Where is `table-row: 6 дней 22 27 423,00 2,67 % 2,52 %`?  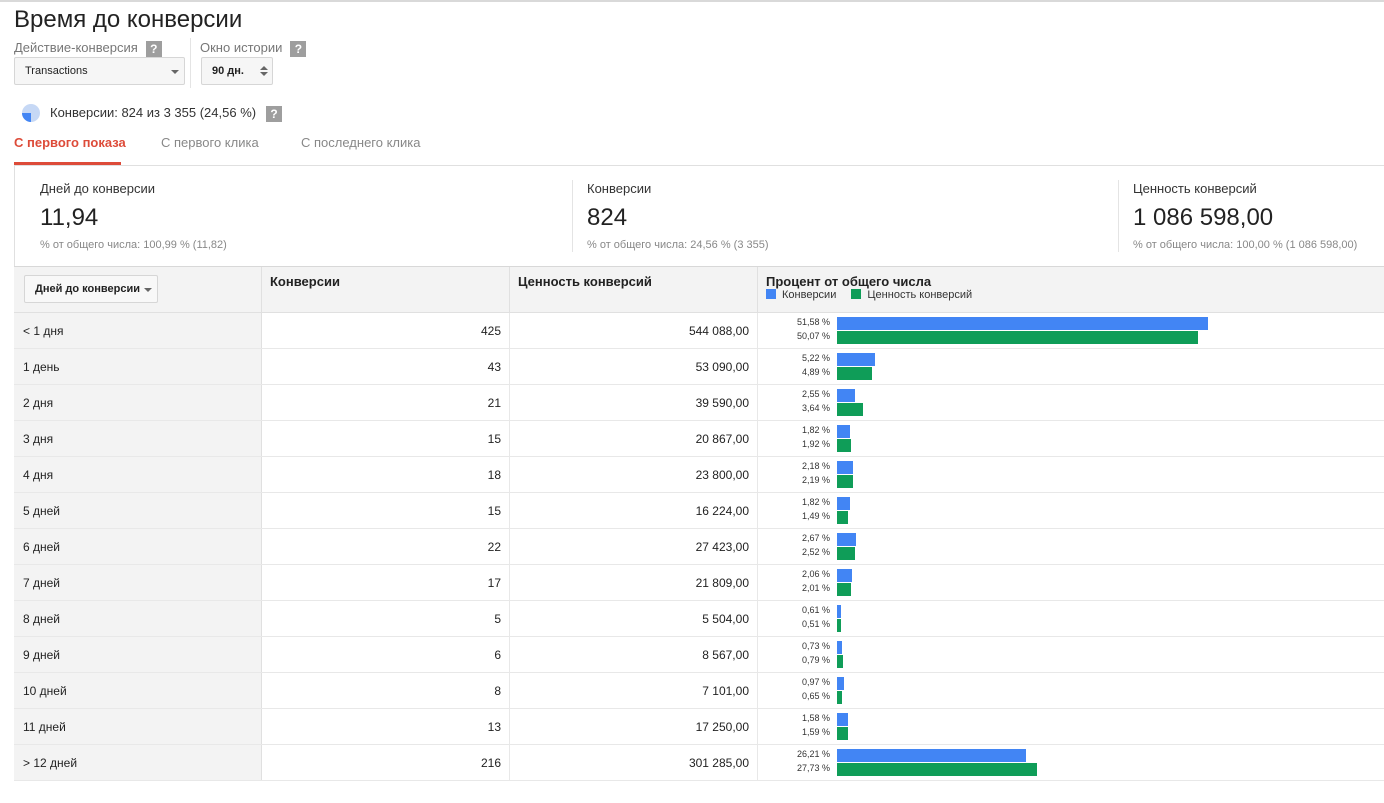 table-row: 6 дней 22 27 423,00 2,67 % 2,52 % is located at coordinates (699, 547).